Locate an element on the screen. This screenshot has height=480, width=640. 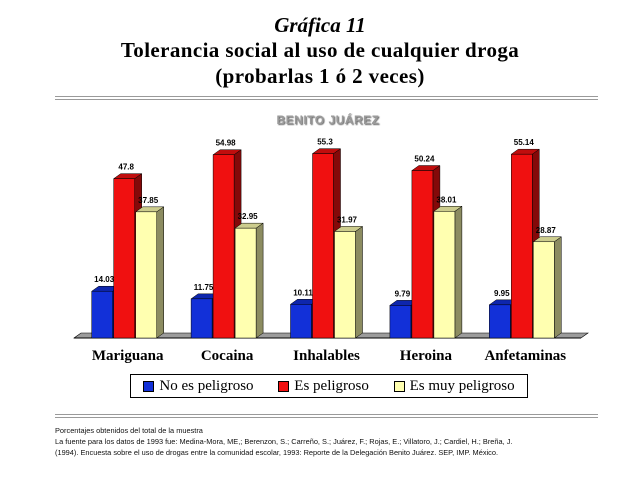
chart-title-line2: (probarlas 1 ó 2 veces) is located at coordinates (320, 76).